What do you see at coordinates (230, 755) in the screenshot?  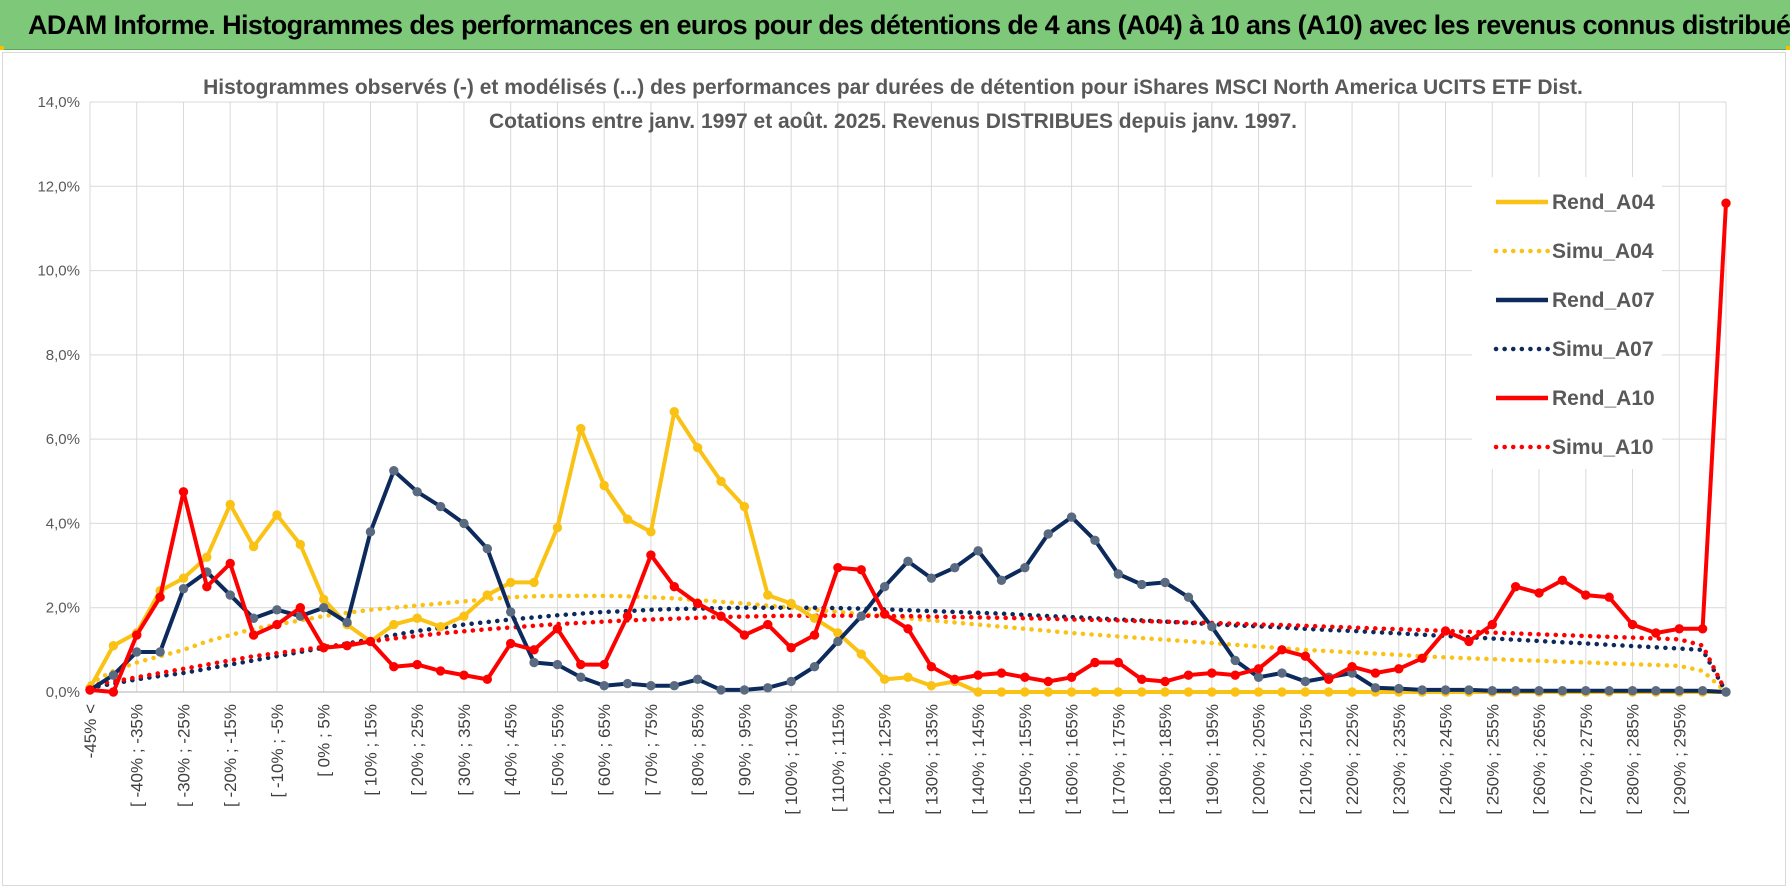 I see `x-tick-label: [ -20% ; -15%` at bounding box center [230, 755].